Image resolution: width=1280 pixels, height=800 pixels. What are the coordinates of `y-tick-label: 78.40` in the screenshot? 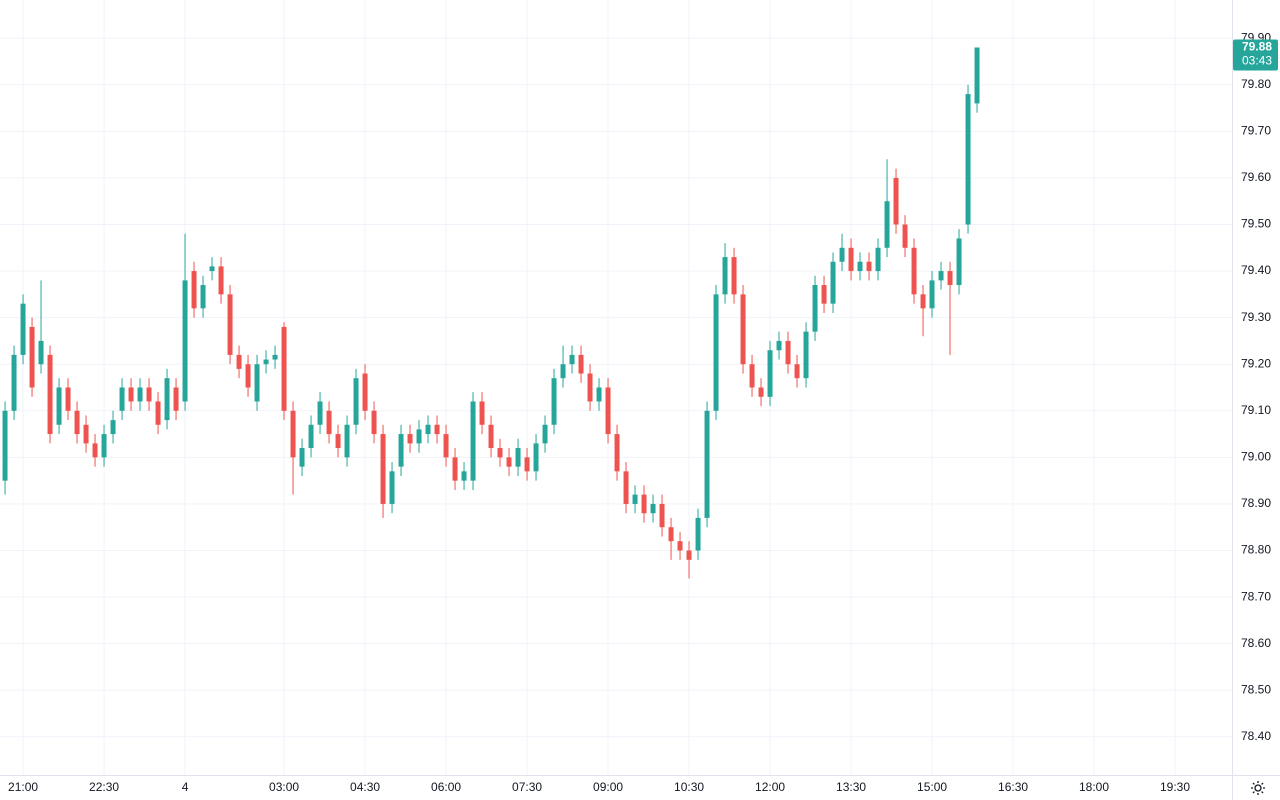 It's located at (1256, 736).